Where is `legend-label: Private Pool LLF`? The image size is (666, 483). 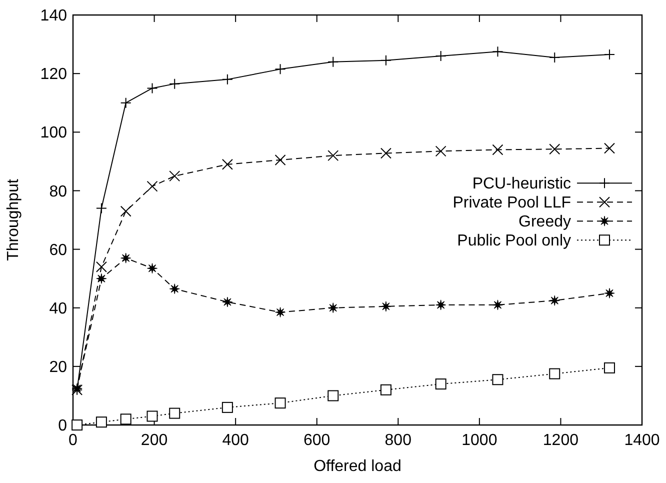
legend-label: Private Pool LLF is located at coordinates (512, 203).